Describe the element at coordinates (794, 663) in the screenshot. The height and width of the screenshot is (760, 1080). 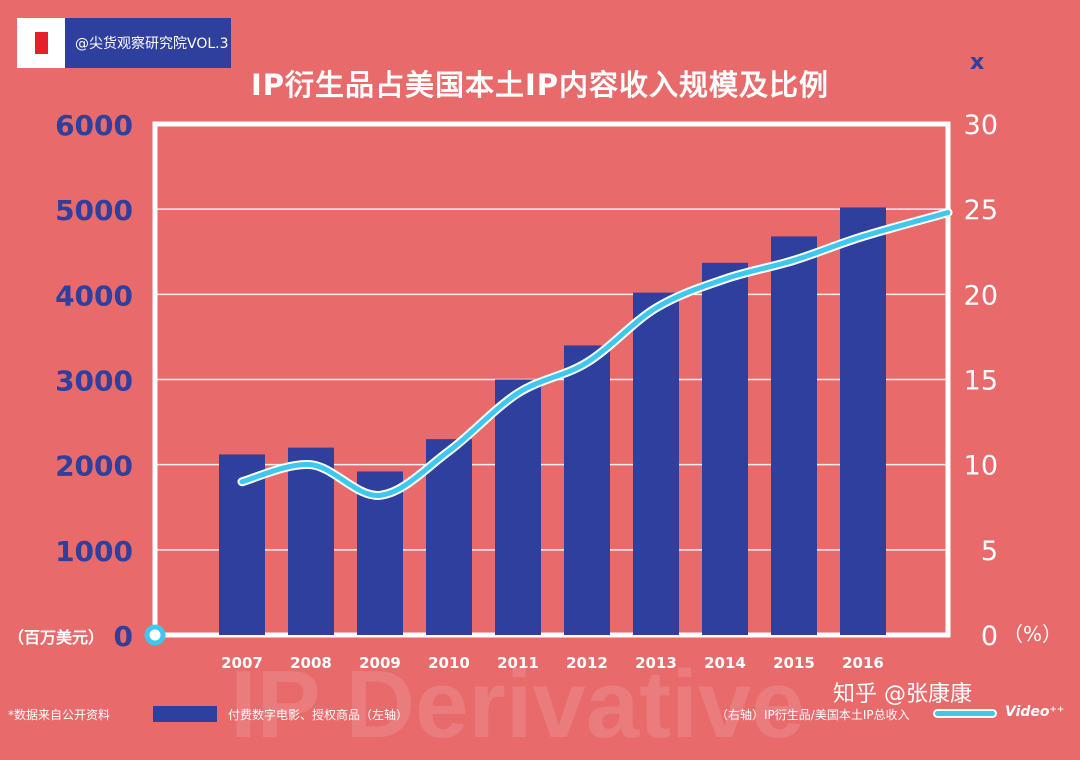
I see `x-tick-label: 2015` at that location.